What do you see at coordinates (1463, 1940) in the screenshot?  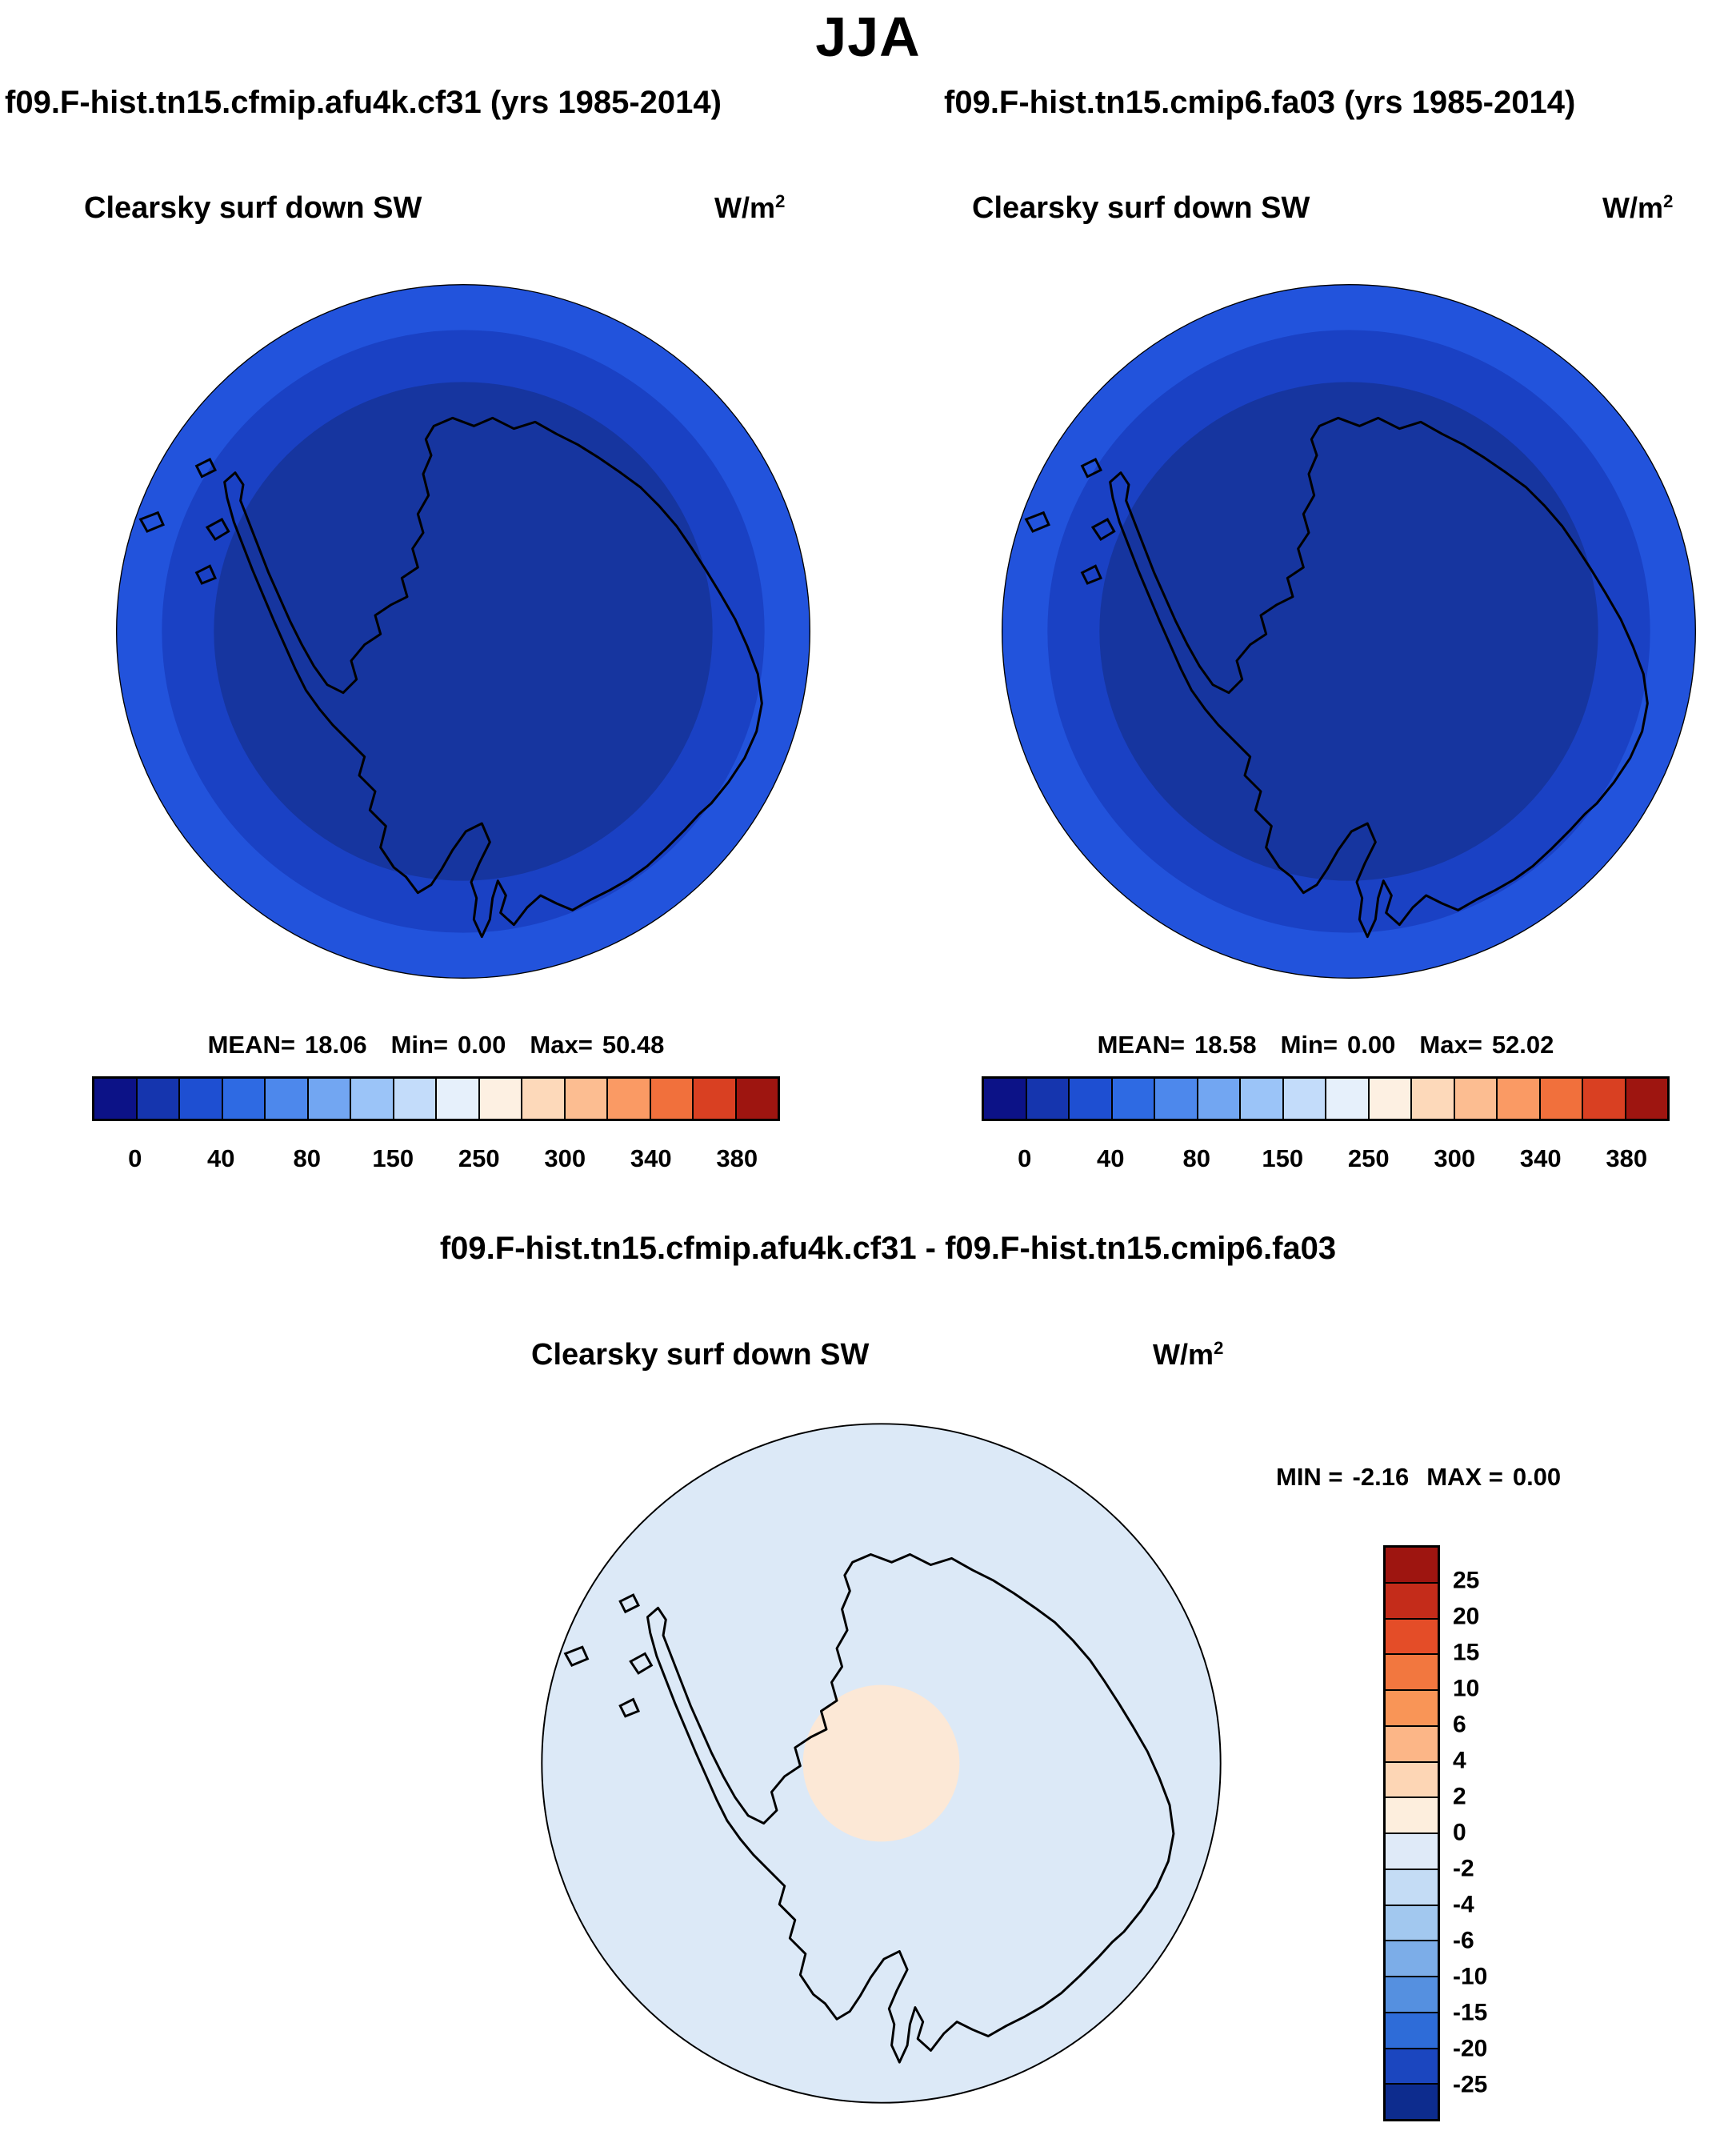 I see `colorbar-tick-label: -6` at bounding box center [1463, 1940].